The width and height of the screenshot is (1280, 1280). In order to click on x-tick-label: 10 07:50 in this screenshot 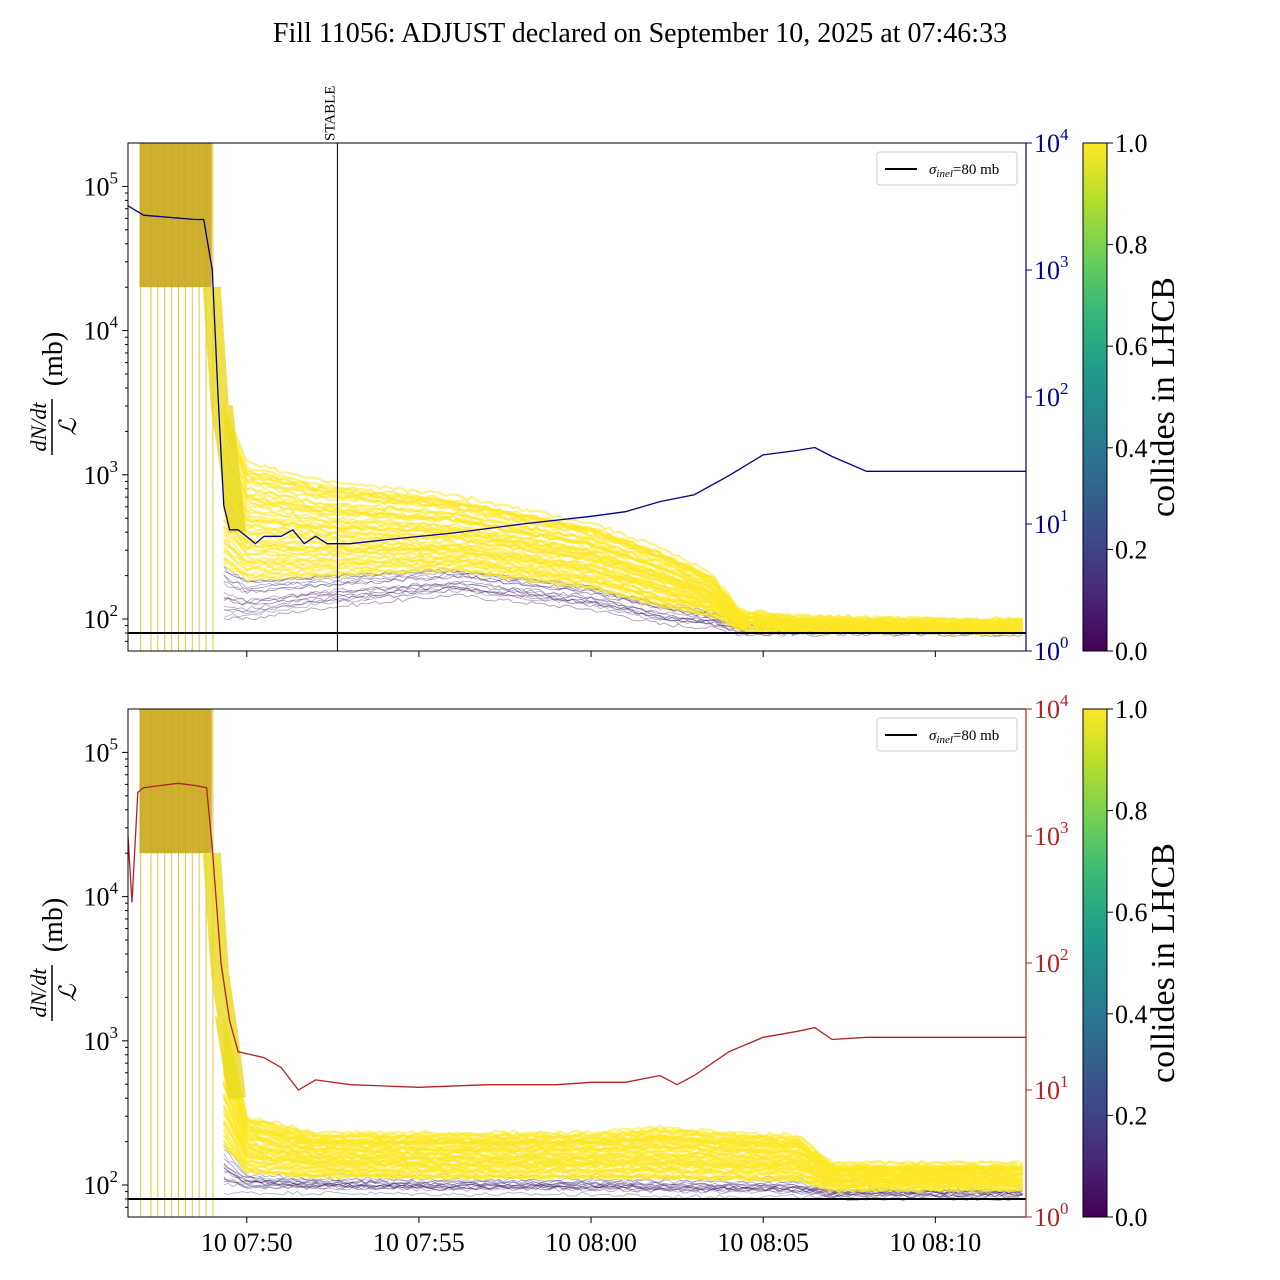, I will do `click(247, 1242)`.